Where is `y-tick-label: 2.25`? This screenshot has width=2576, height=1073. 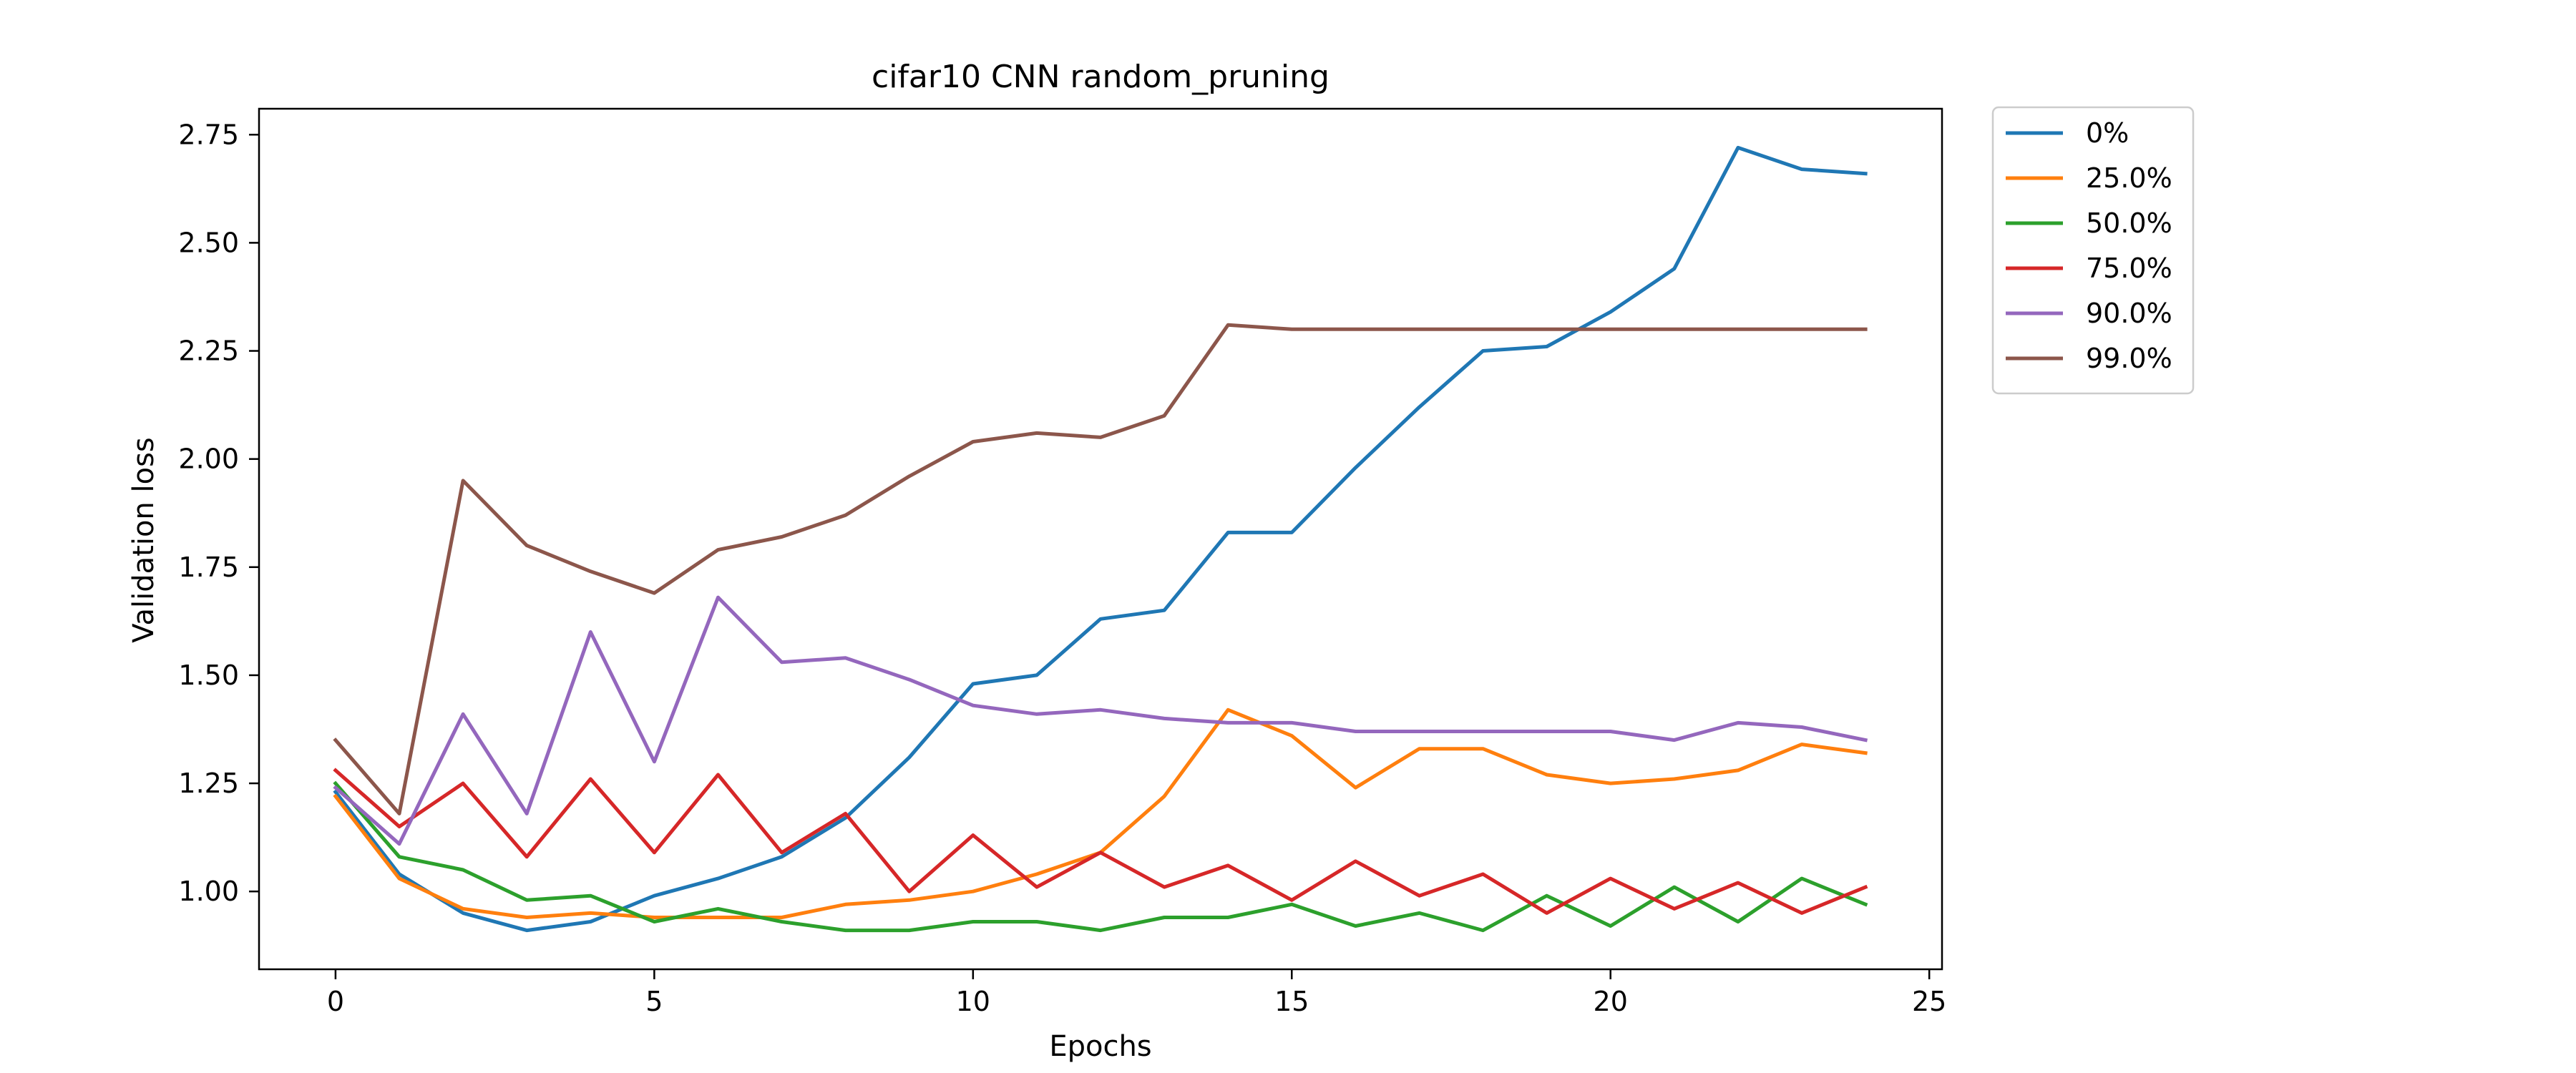 y-tick-label: 2.25 is located at coordinates (208, 351).